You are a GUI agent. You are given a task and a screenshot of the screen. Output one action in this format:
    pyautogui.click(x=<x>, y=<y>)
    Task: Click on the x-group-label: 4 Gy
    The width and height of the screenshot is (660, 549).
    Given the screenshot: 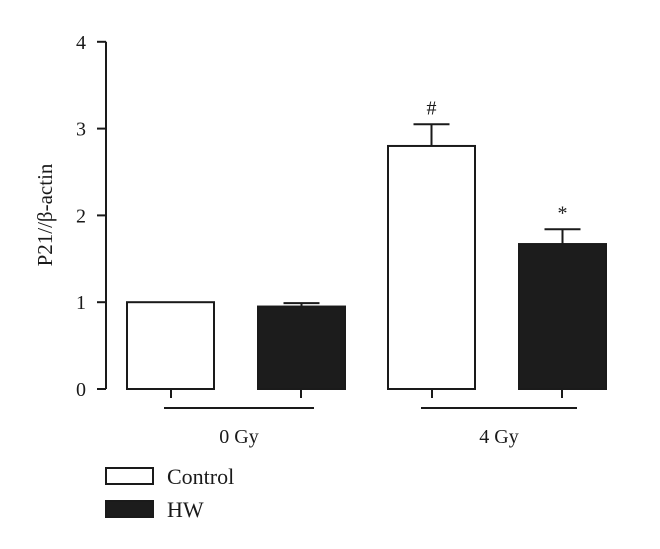 What is the action you would take?
    pyautogui.click(x=498, y=437)
    